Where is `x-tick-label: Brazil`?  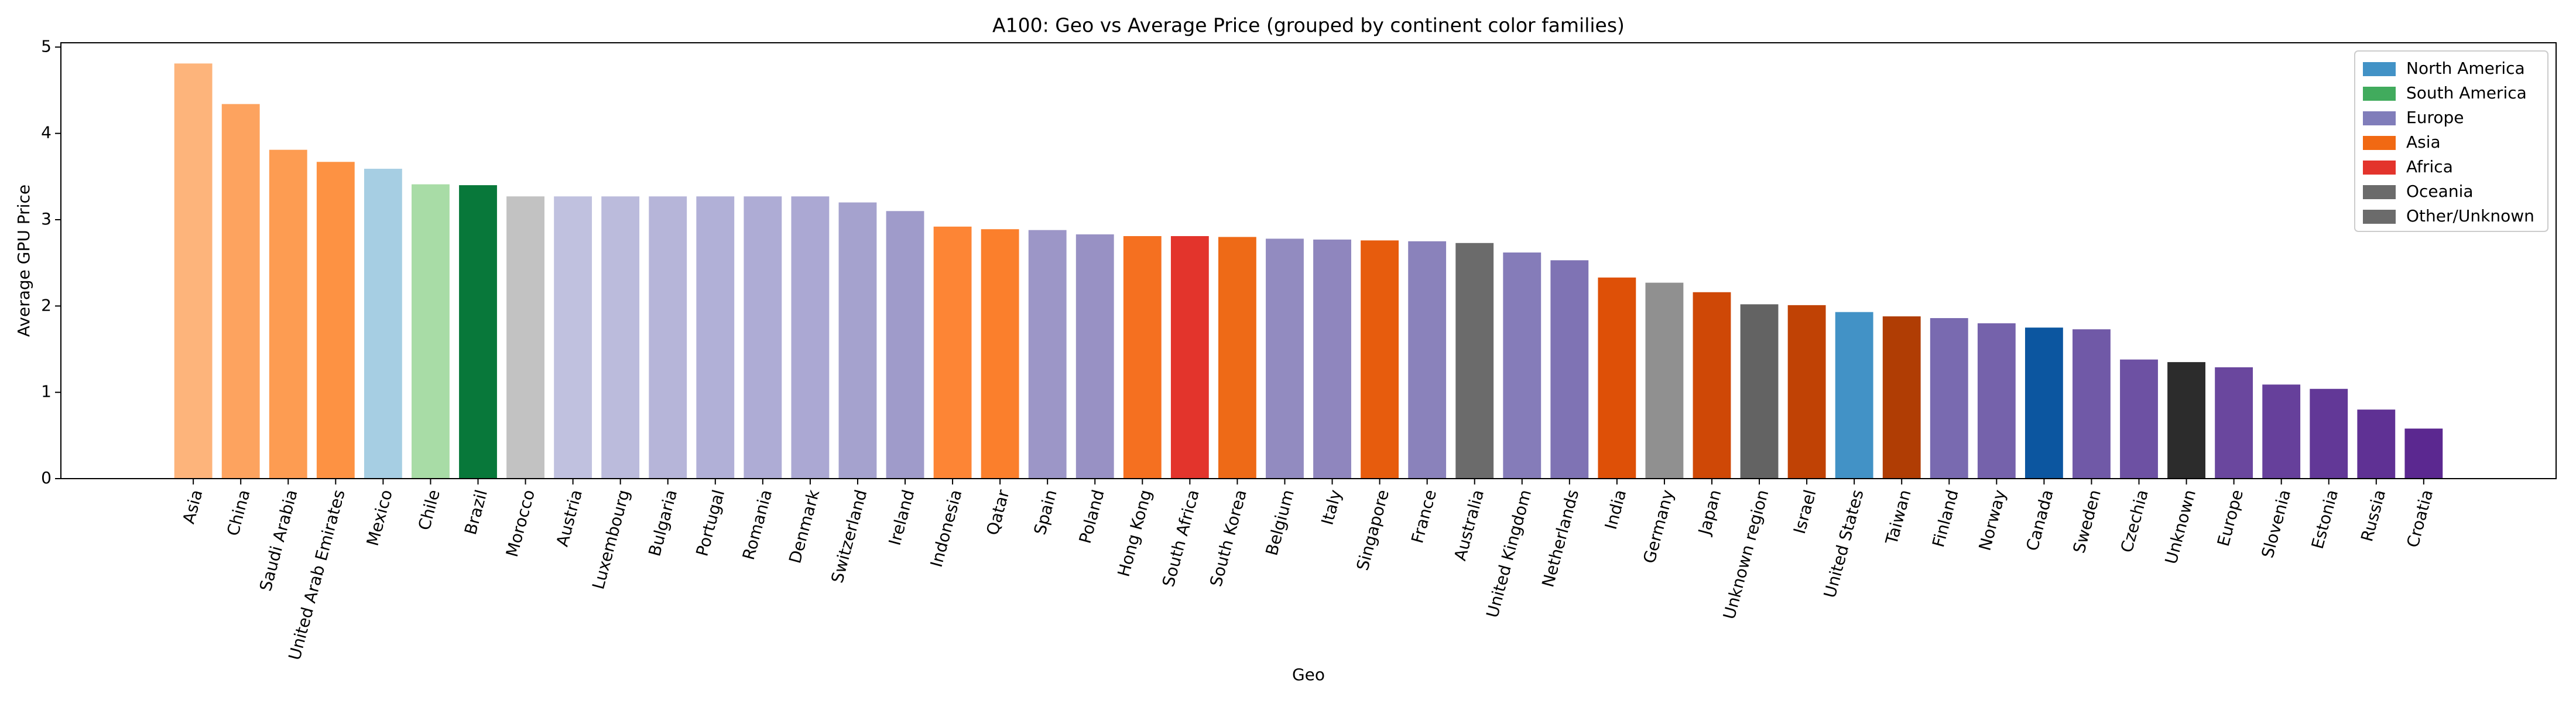 x-tick-label: Brazil is located at coordinates (476, 512).